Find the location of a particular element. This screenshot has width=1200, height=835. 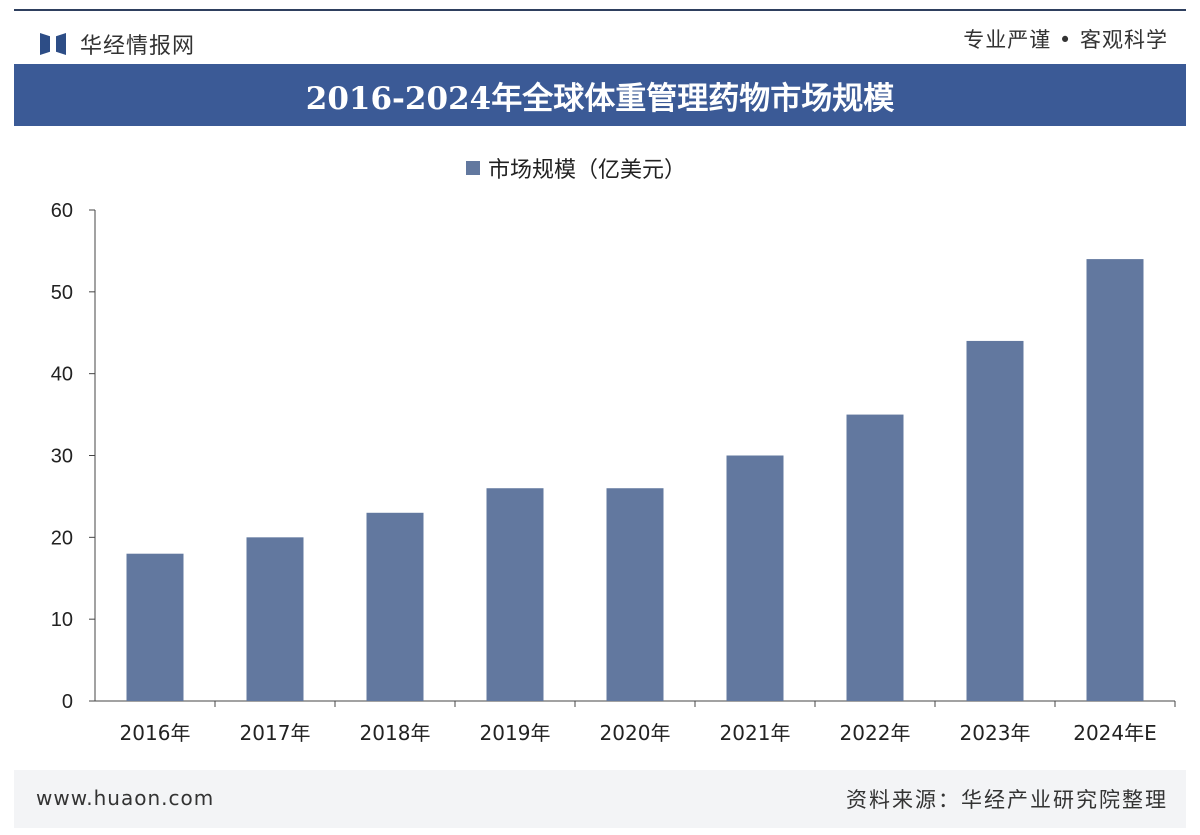

y-tick-label: 60 is located at coordinates (62, 211).